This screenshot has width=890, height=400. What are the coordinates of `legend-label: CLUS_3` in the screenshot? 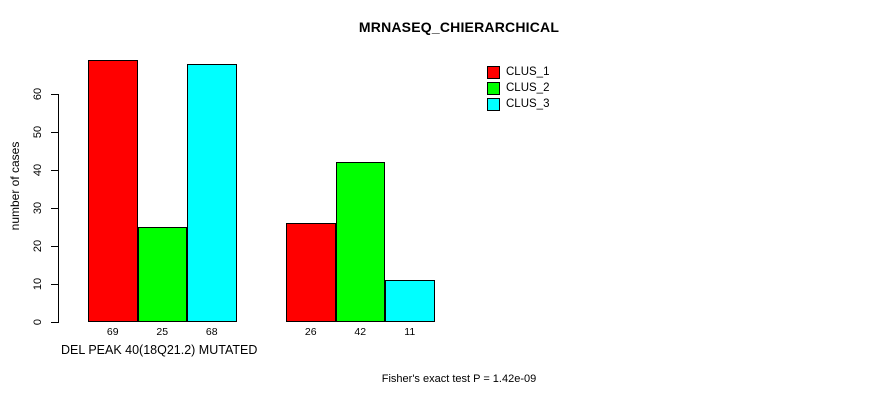 It's located at (528, 104).